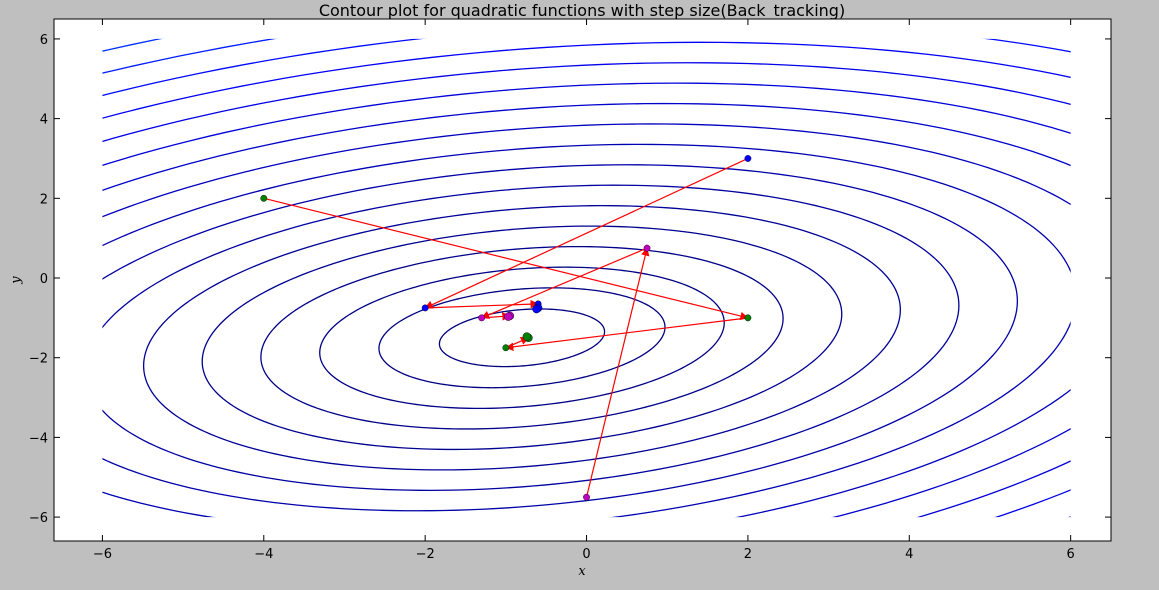  I want to click on y-tick-label: 4, so click(44, 120).